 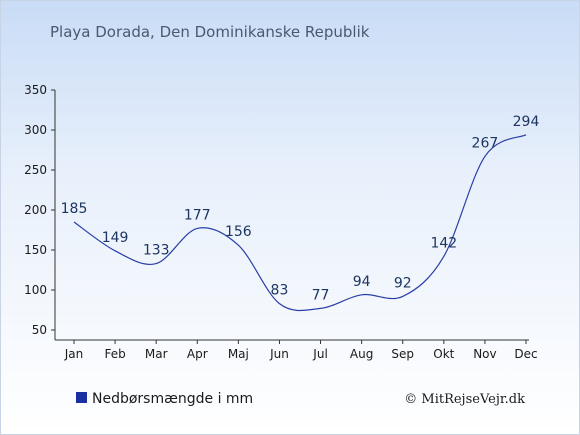 I want to click on data-label: 94, so click(x=362, y=282).